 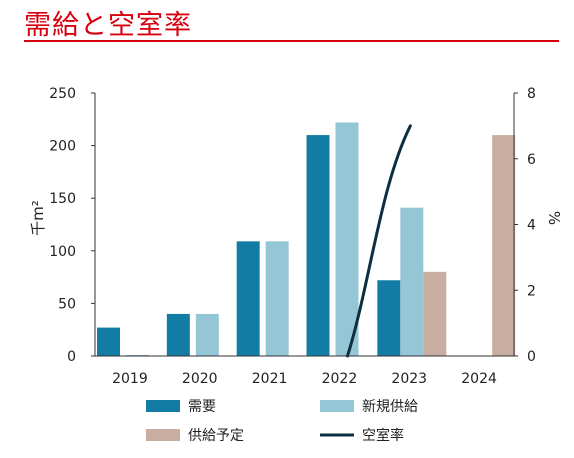 I want to click on right-tick-label: 2, so click(x=531, y=291).